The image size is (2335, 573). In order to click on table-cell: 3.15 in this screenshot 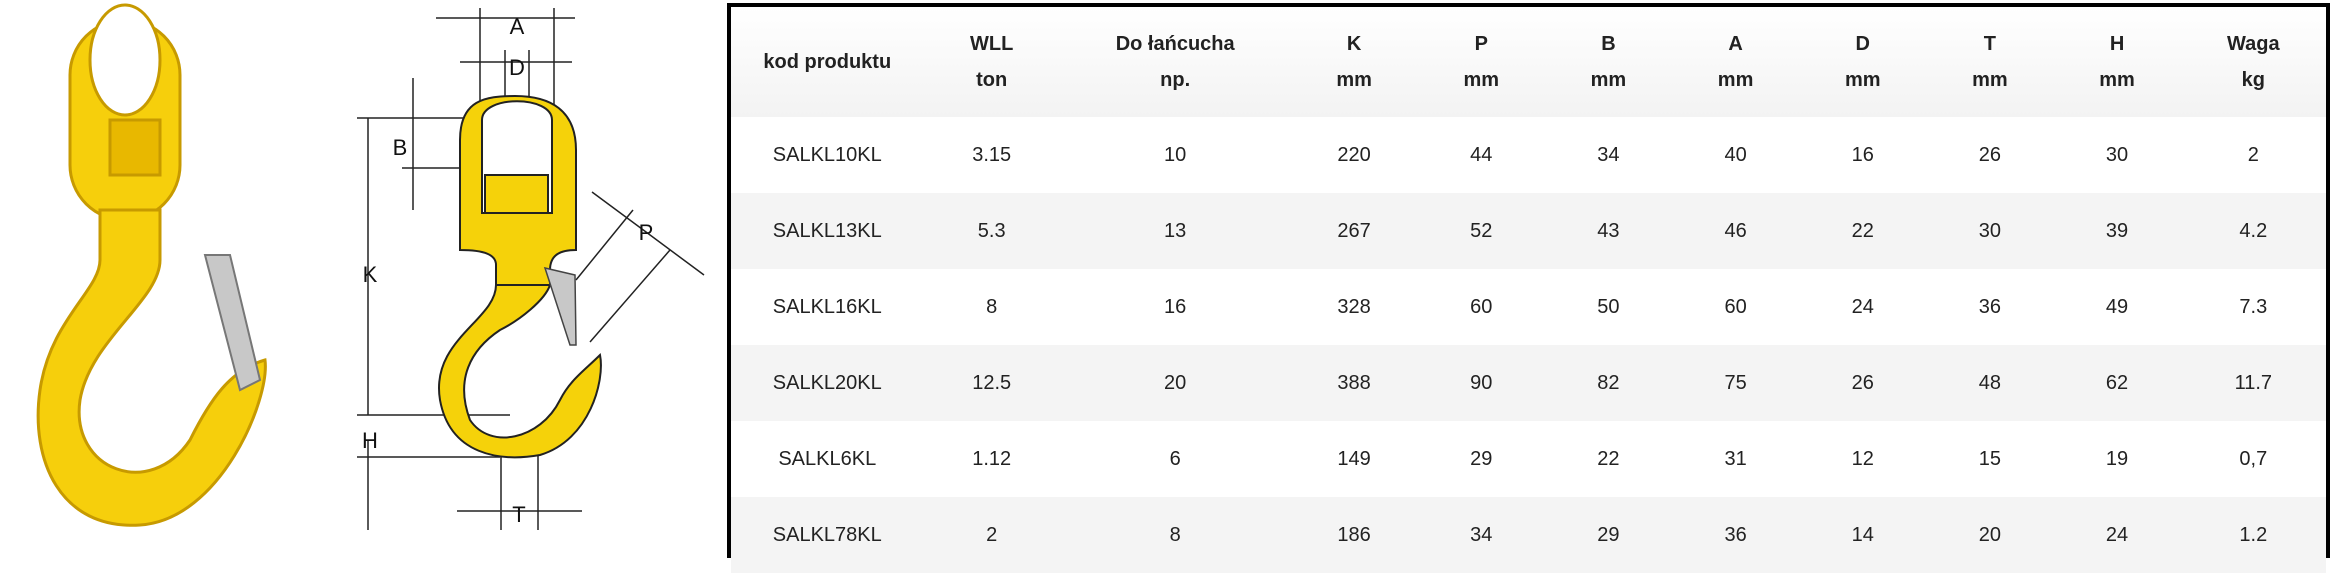, I will do `click(992, 154)`.